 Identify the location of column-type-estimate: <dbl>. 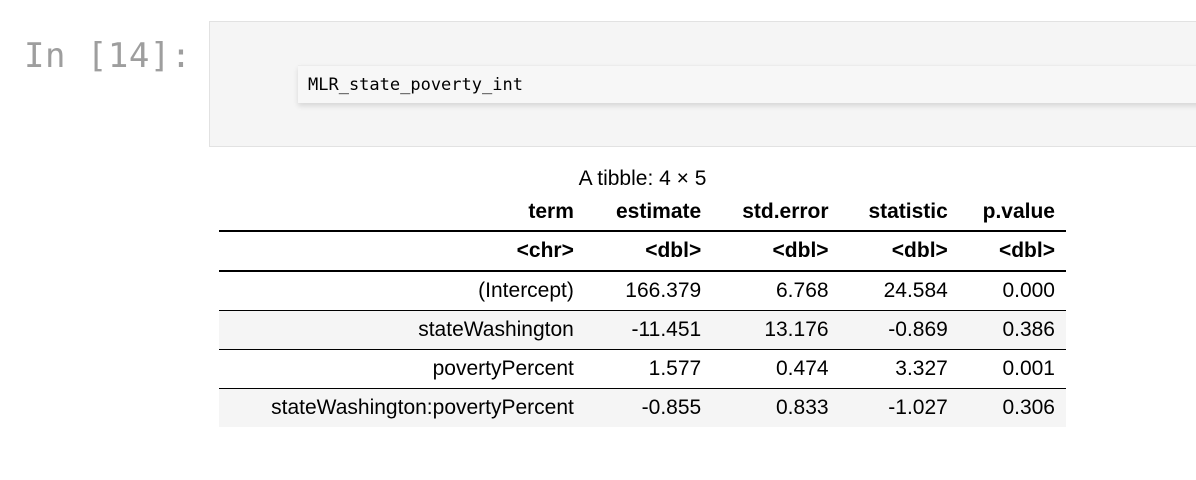
(648, 250).